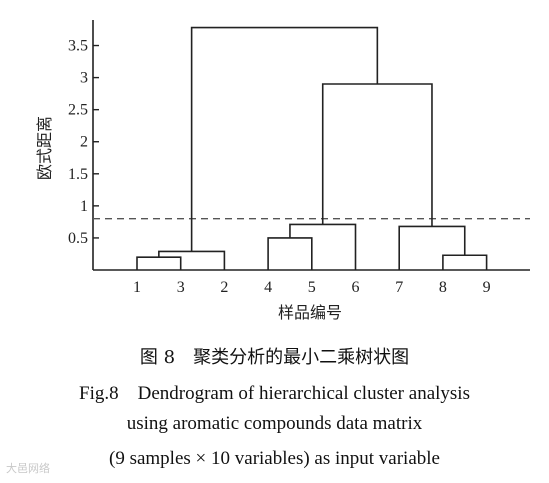 This screenshot has width=549, height=483. Describe the element at coordinates (274, 423) in the screenshot. I see `figure-caption-english-line-2: using aromatic compounds data matrix` at that location.